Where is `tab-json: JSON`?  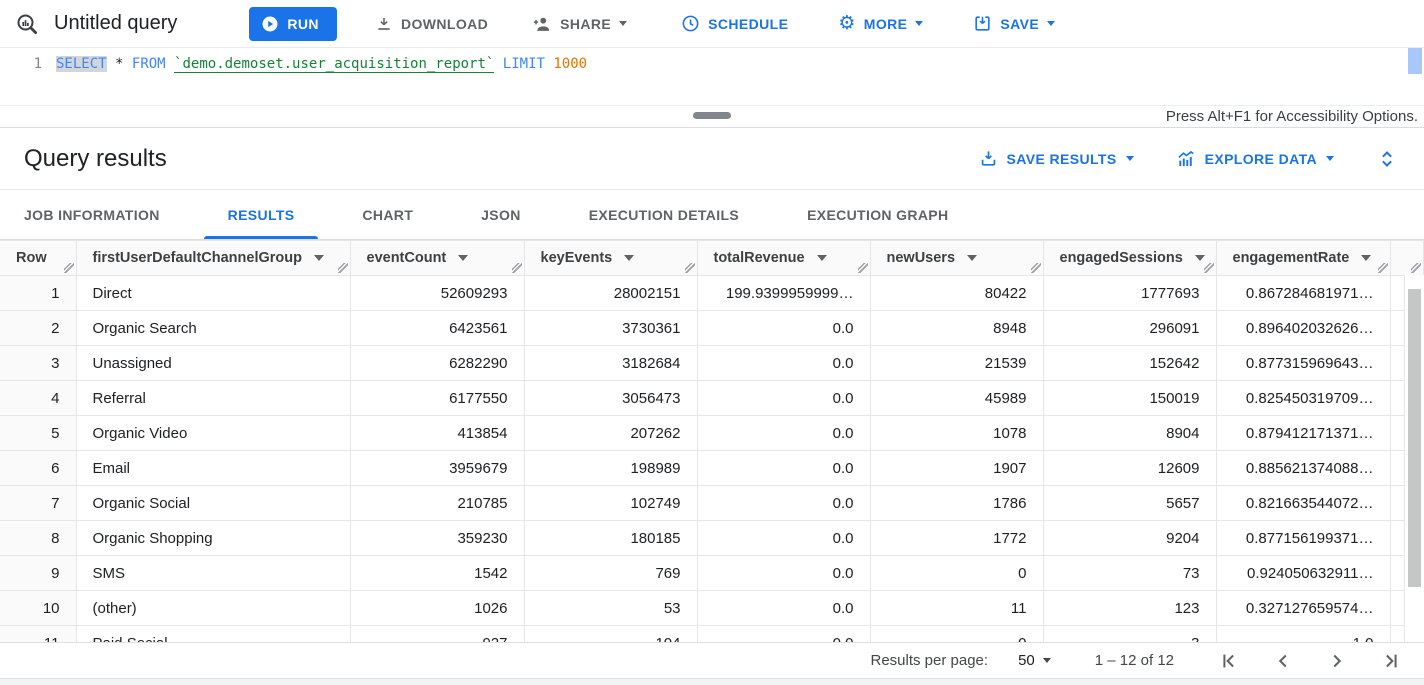
tab-json: JSON is located at coordinates (501, 214).